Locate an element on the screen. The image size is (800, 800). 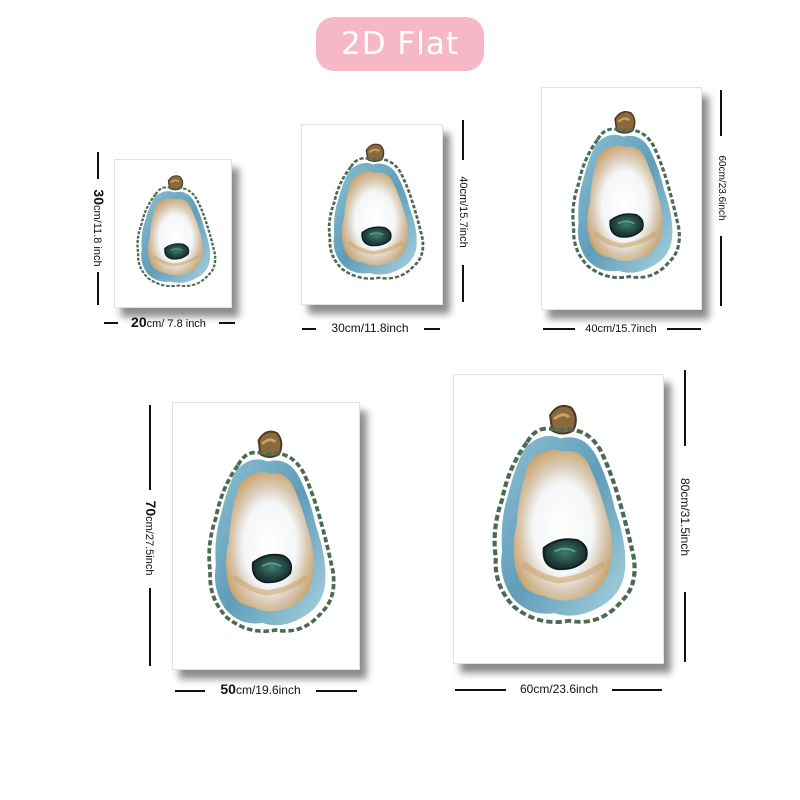
height-unit: cm/11.8 inch is located at coordinates (97, 236).